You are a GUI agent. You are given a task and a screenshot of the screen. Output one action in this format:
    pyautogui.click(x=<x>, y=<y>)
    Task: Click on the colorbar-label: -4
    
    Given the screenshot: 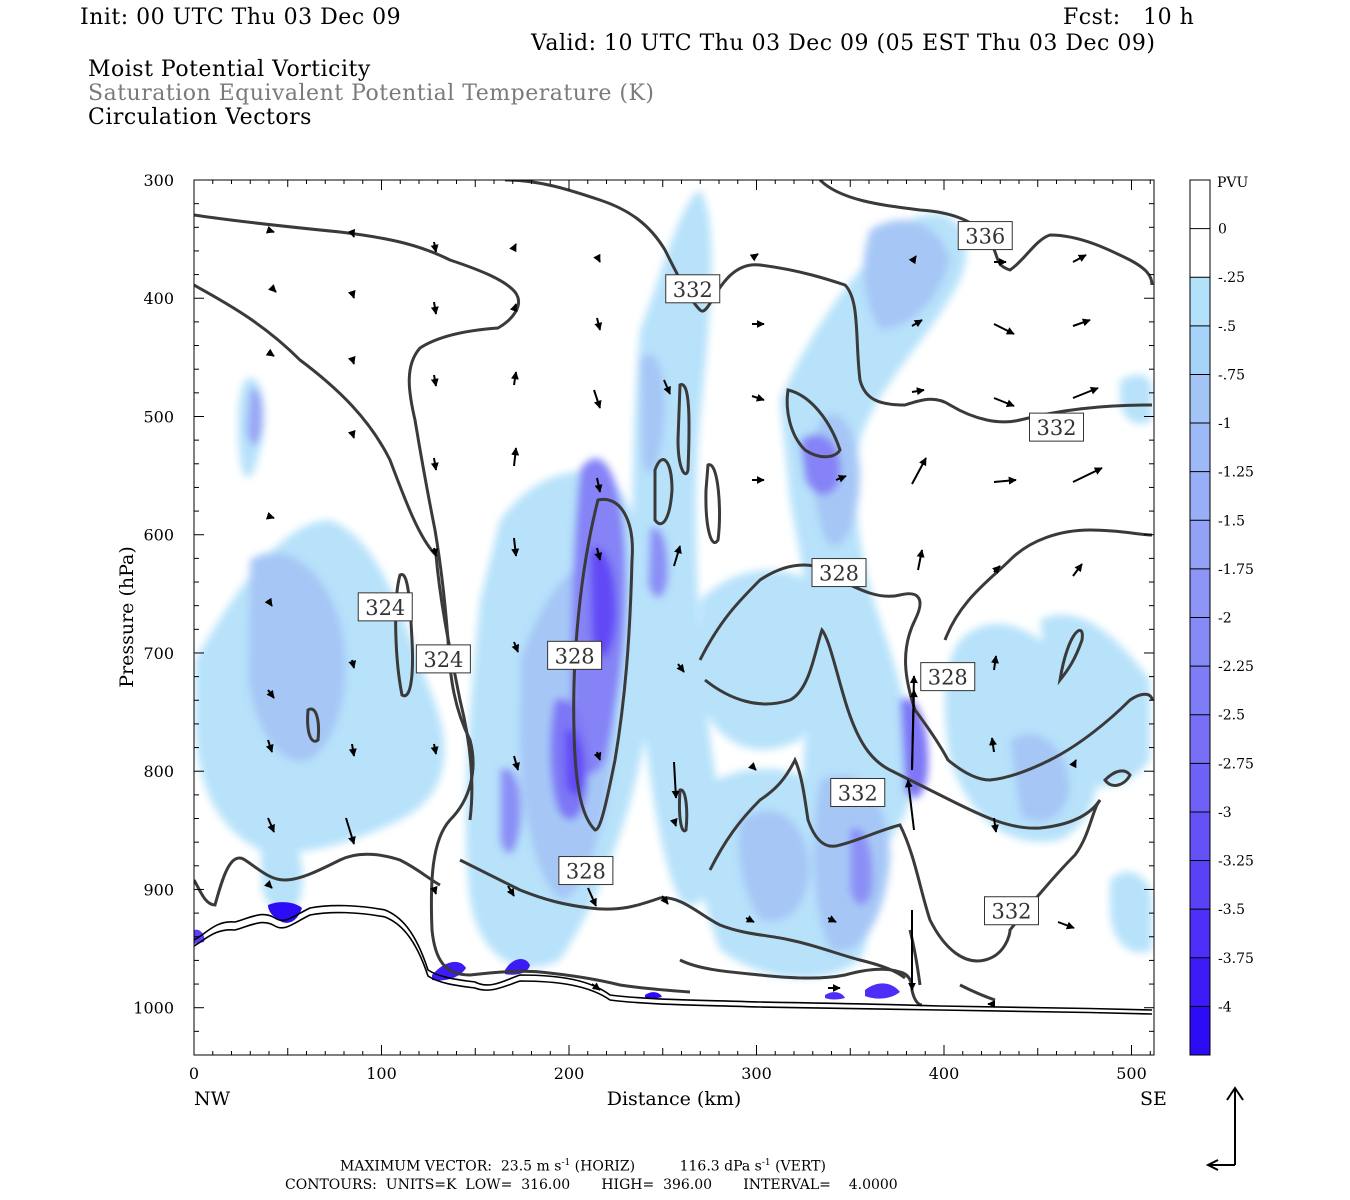 What is the action you would take?
    pyautogui.click(x=1225, y=1007)
    